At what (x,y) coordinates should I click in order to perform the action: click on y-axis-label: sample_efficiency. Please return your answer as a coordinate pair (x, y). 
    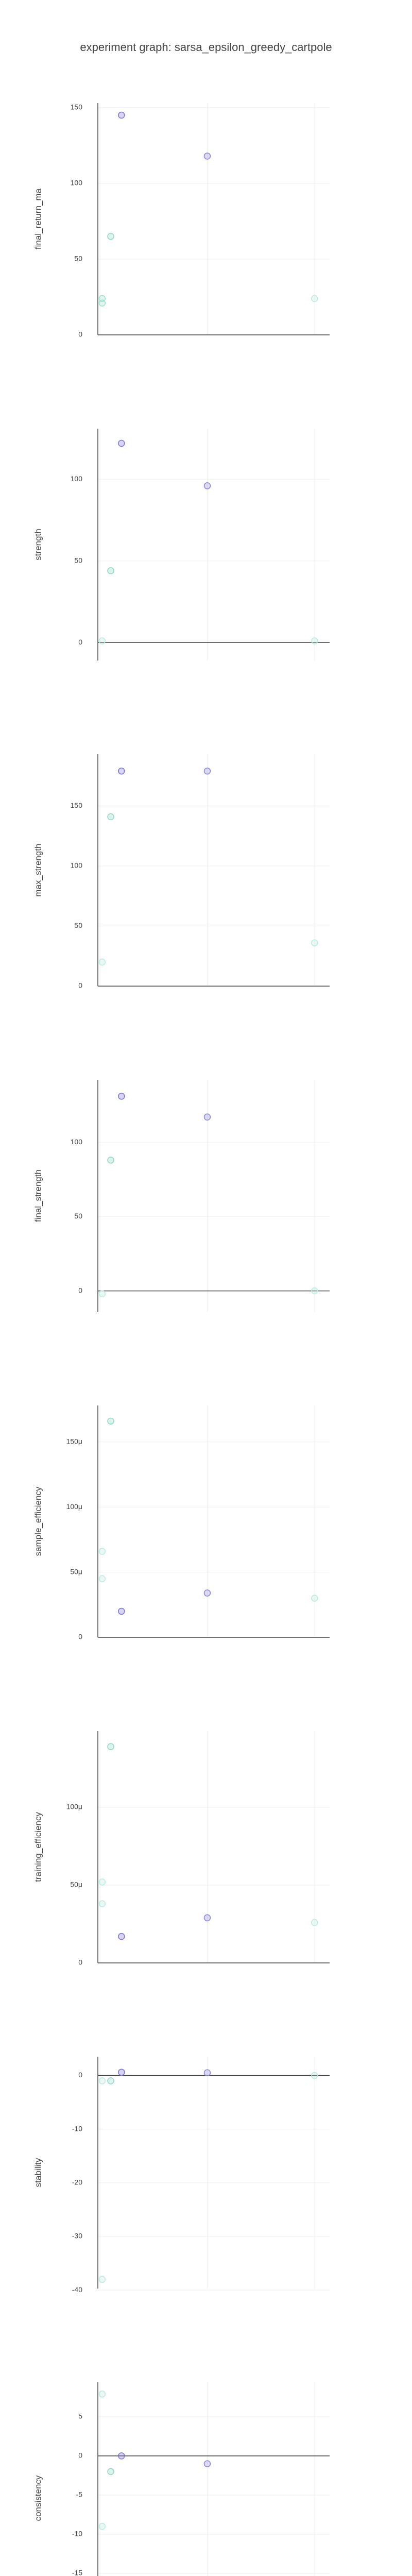
    Looking at the image, I should click on (38, 1521).